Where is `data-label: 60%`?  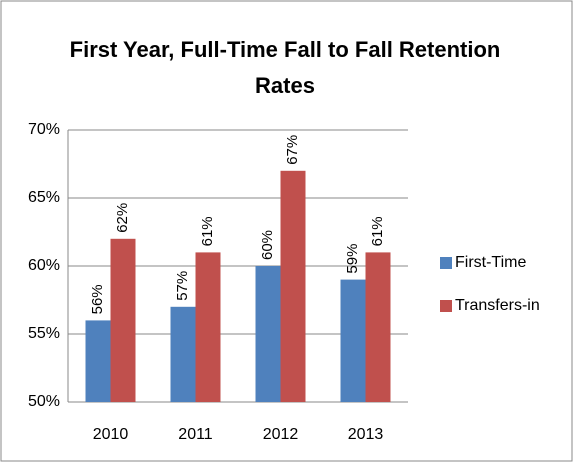 data-label: 60% is located at coordinates (267, 245).